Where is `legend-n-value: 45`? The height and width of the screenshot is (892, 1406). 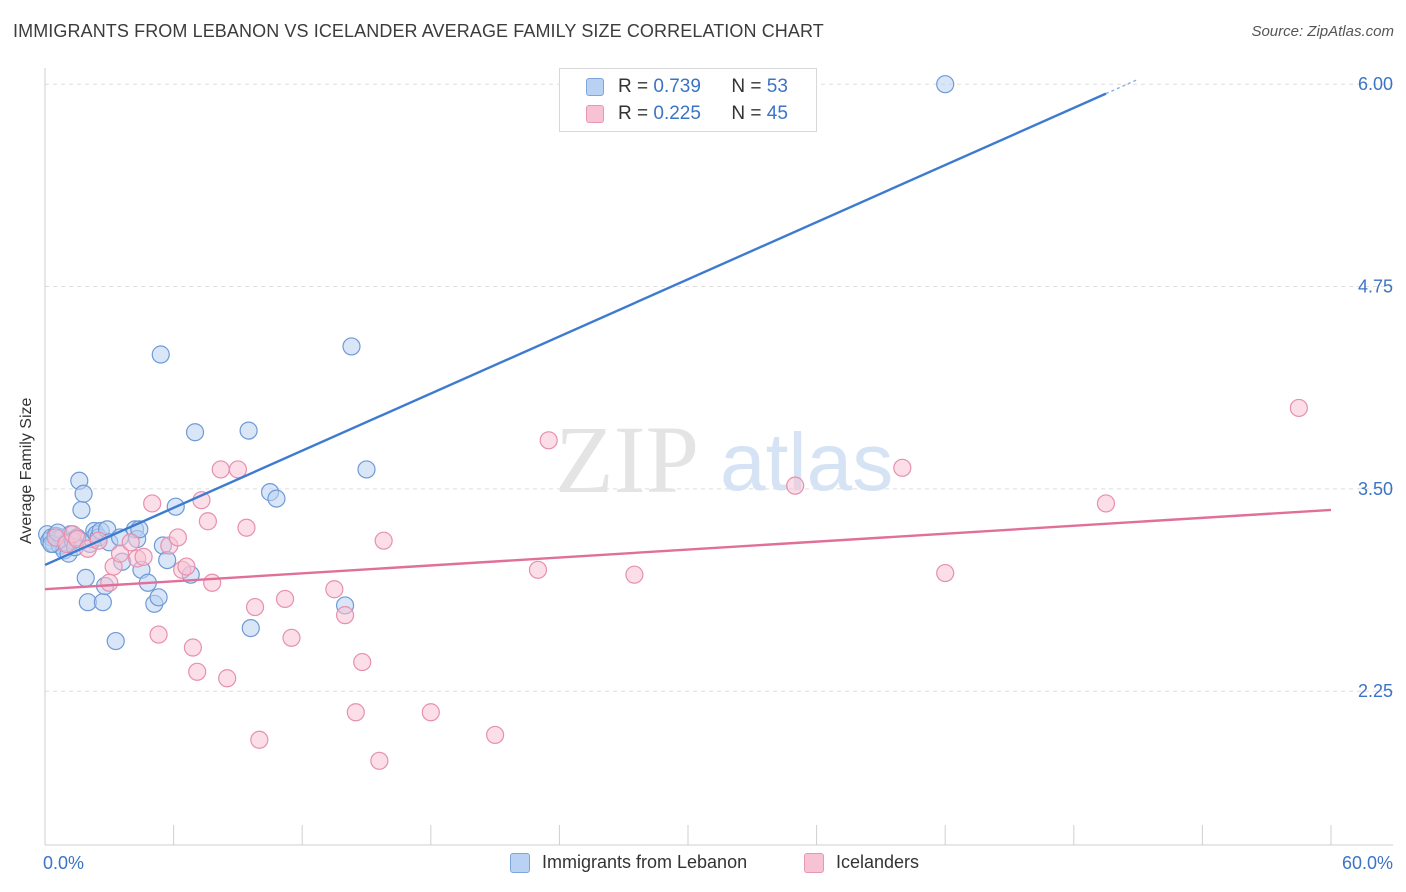 legend-n-value: 45 is located at coordinates (777, 113).